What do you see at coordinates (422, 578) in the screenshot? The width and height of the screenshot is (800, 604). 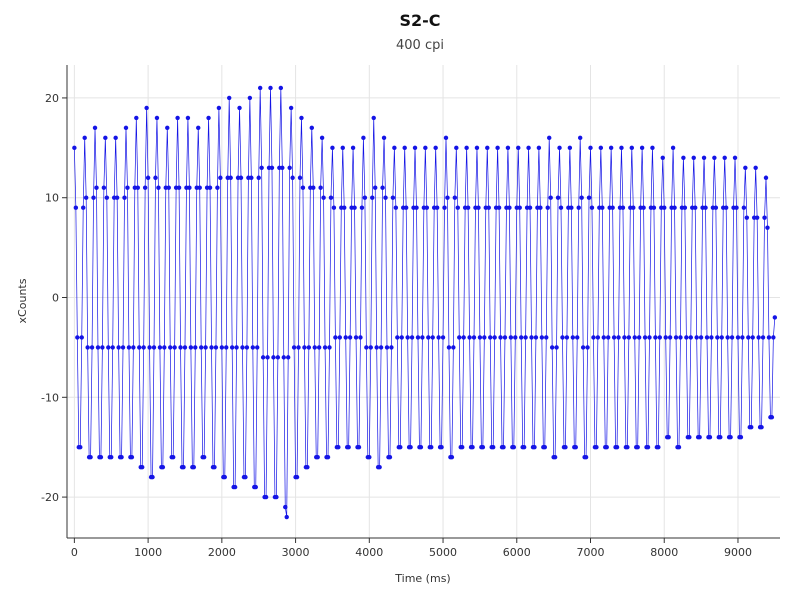 I see `x-axis-label: Time (ms)` at bounding box center [422, 578].